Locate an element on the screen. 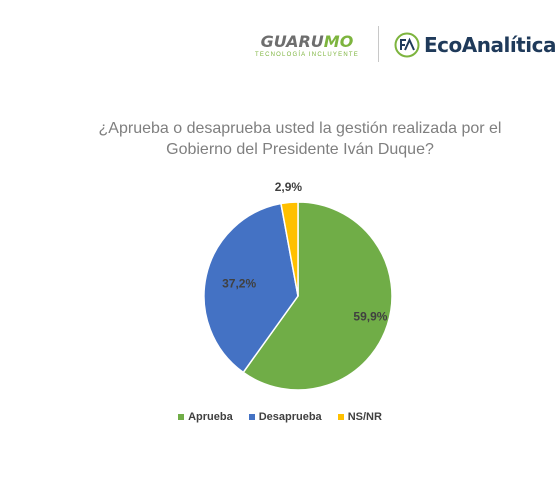 Image resolution: width=560 pixels, height=486 pixels. guarumo-logo: GUARUMO TECNOLOGÍA INCLUYENTE is located at coordinates (307, 45).